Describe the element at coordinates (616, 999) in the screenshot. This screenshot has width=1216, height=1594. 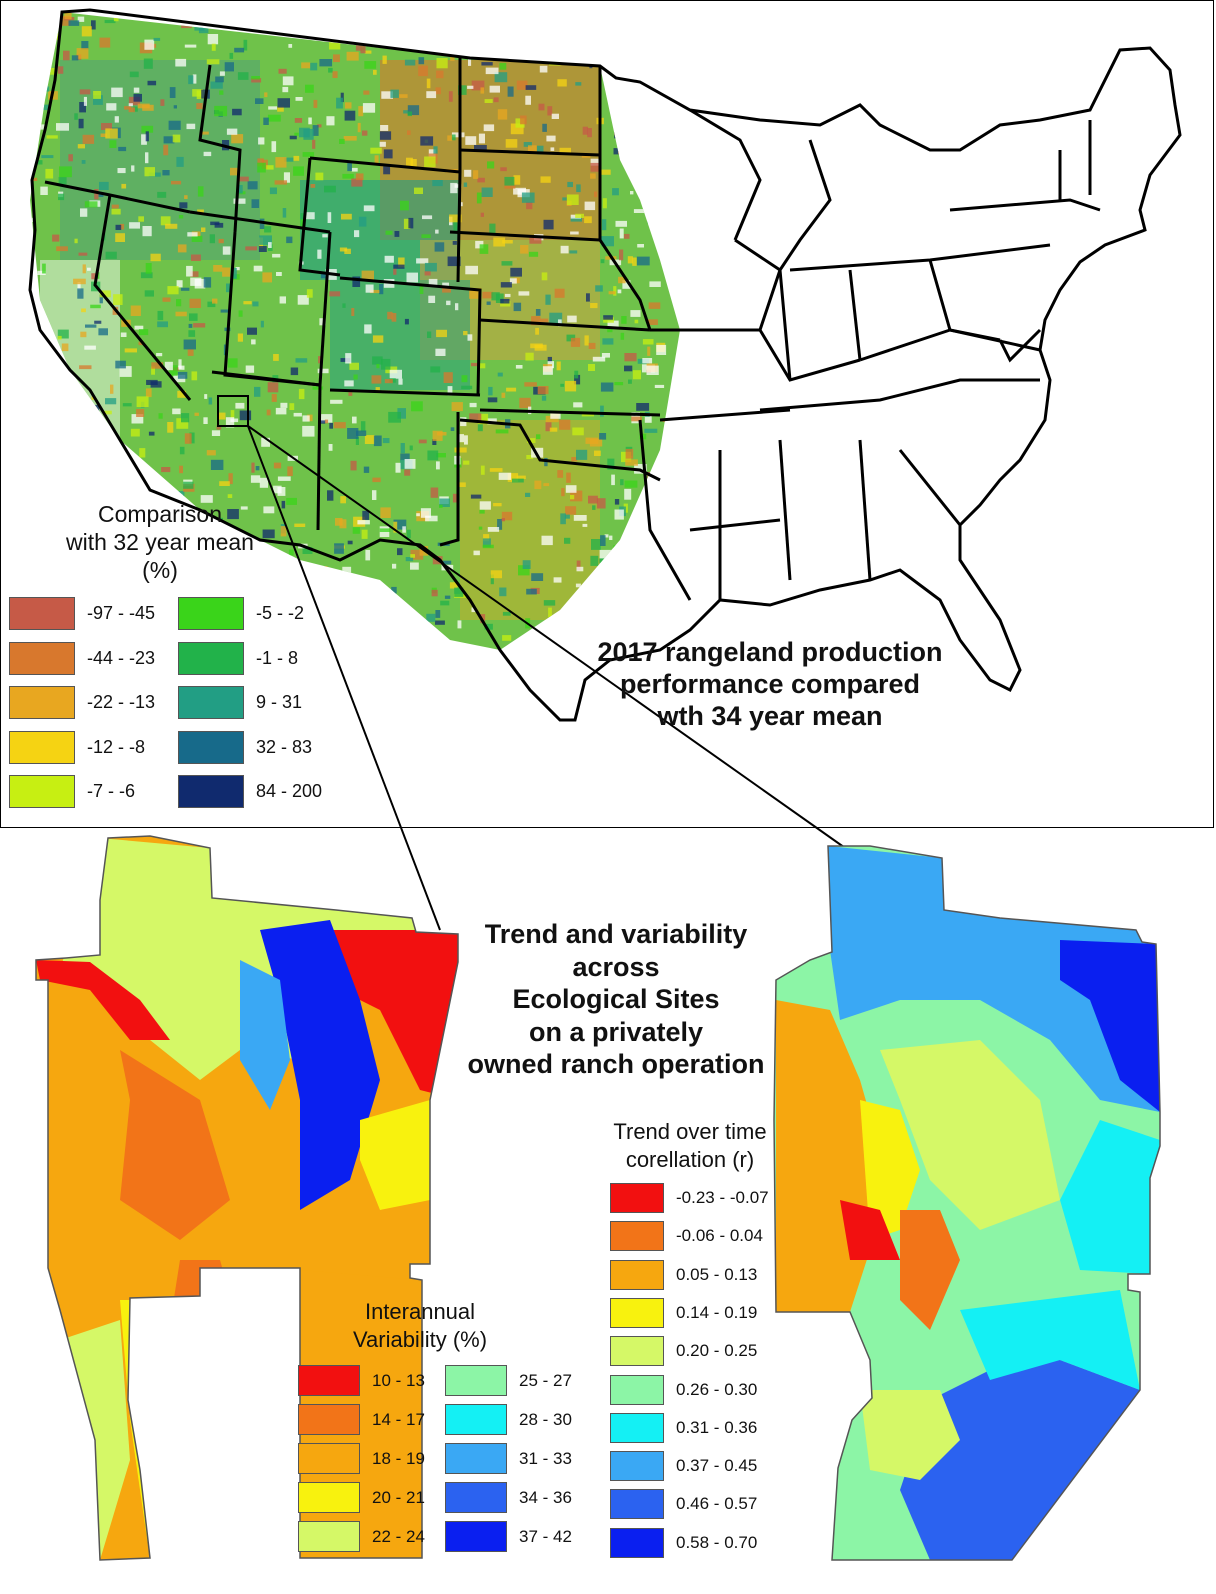
I see `center-title-line-3: Ecological Sites` at that location.